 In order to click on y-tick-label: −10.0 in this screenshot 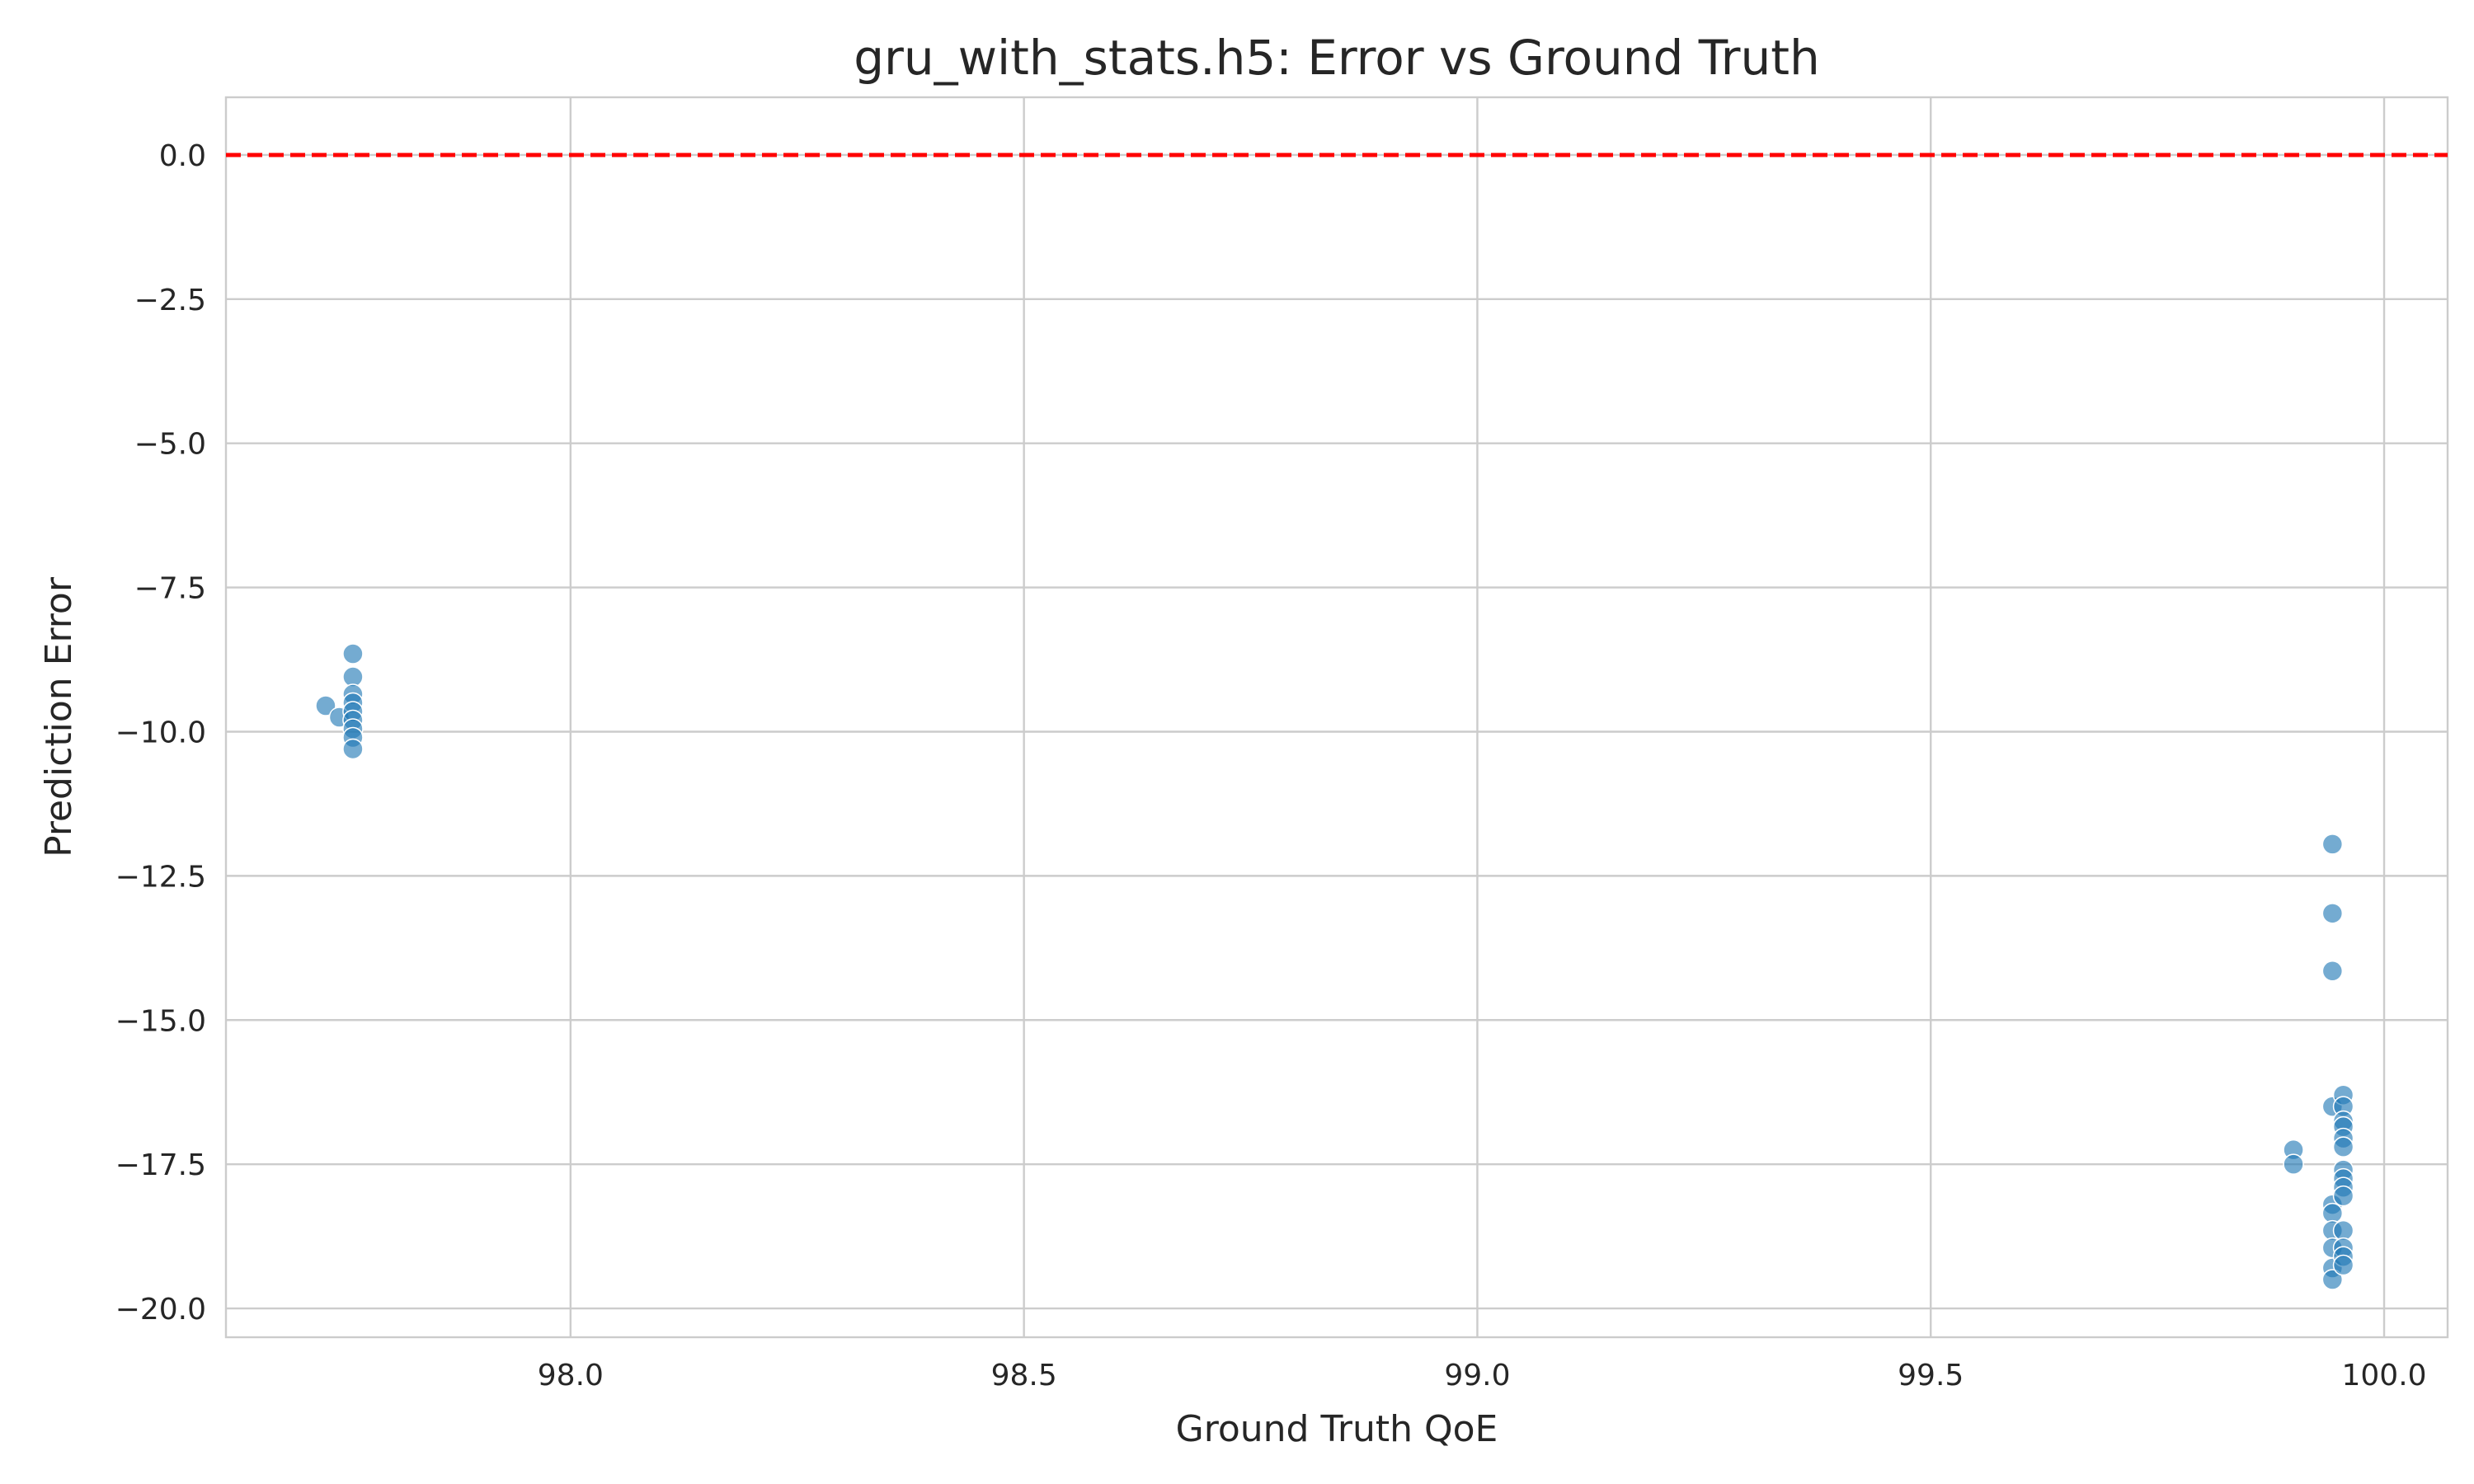, I will do `click(160, 732)`.